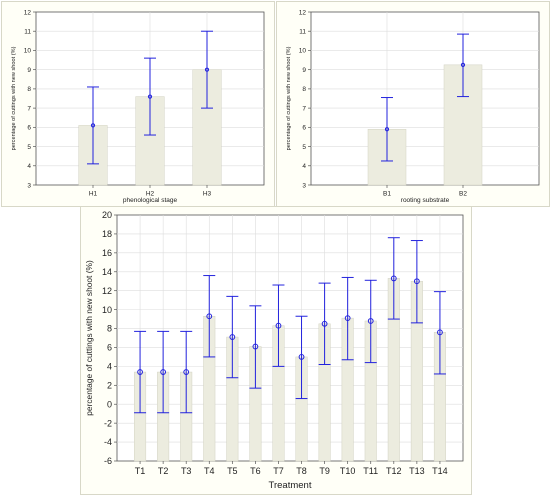 The image size is (550, 499). Describe the element at coordinates (108, 423) in the screenshot. I see `y-tick-label: -2` at that location.